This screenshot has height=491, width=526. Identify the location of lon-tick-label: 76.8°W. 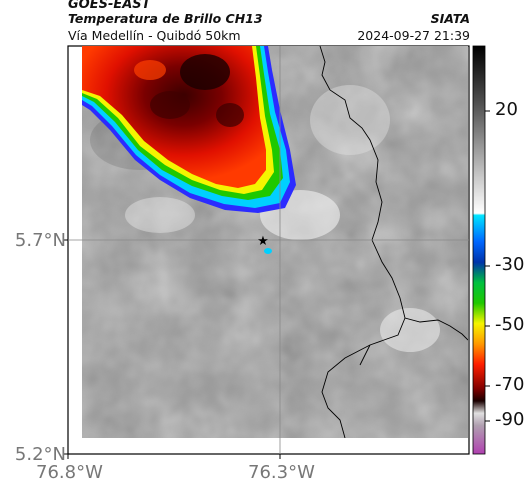
(69, 472).